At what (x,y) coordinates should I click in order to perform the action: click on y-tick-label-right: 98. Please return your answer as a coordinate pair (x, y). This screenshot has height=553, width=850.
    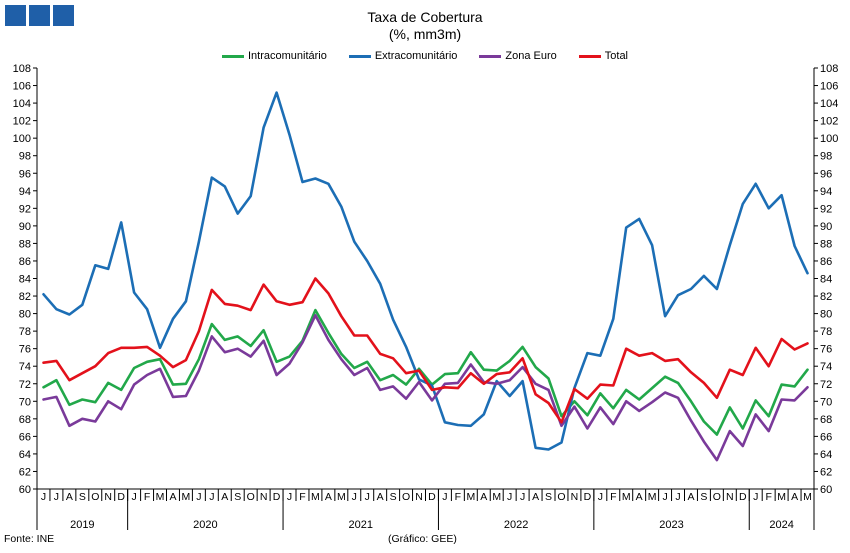
    Looking at the image, I should click on (826, 157).